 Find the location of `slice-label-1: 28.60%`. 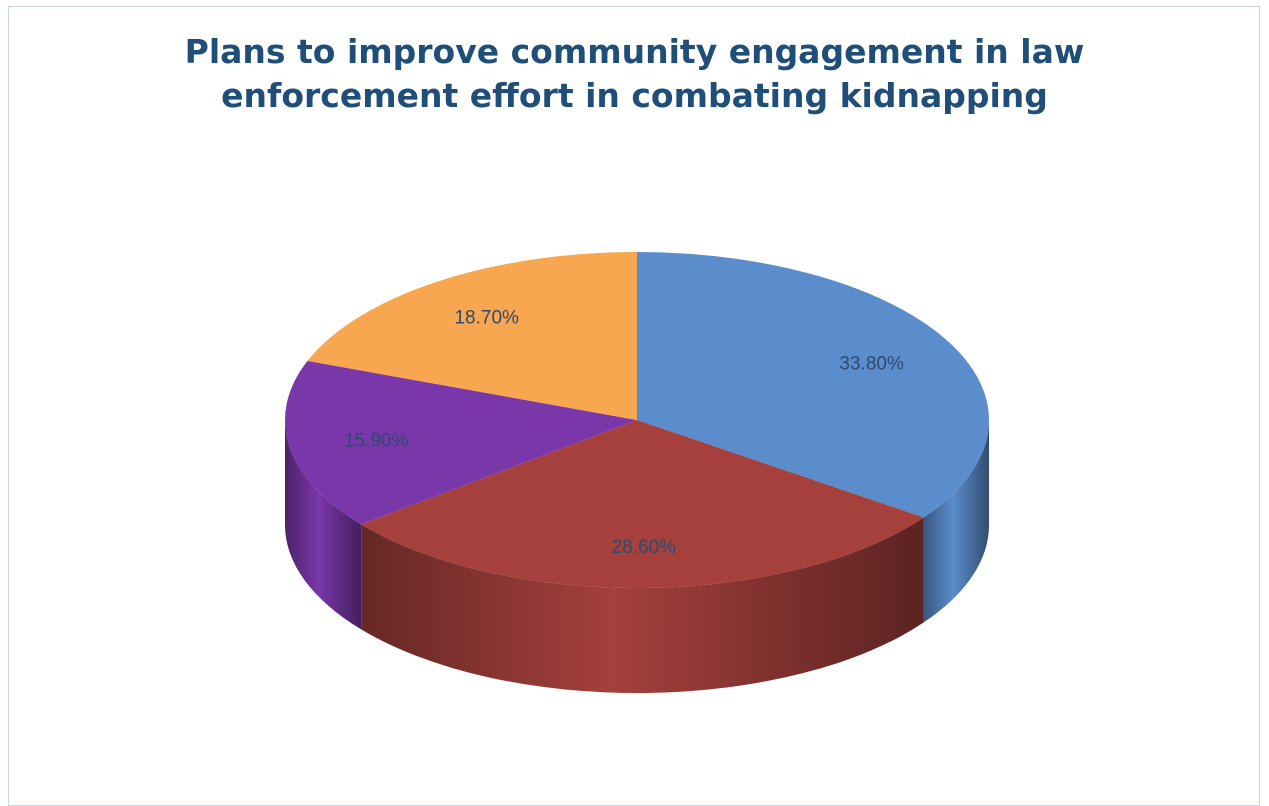

slice-label-1: 28.60% is located at coordinates (644, 547).